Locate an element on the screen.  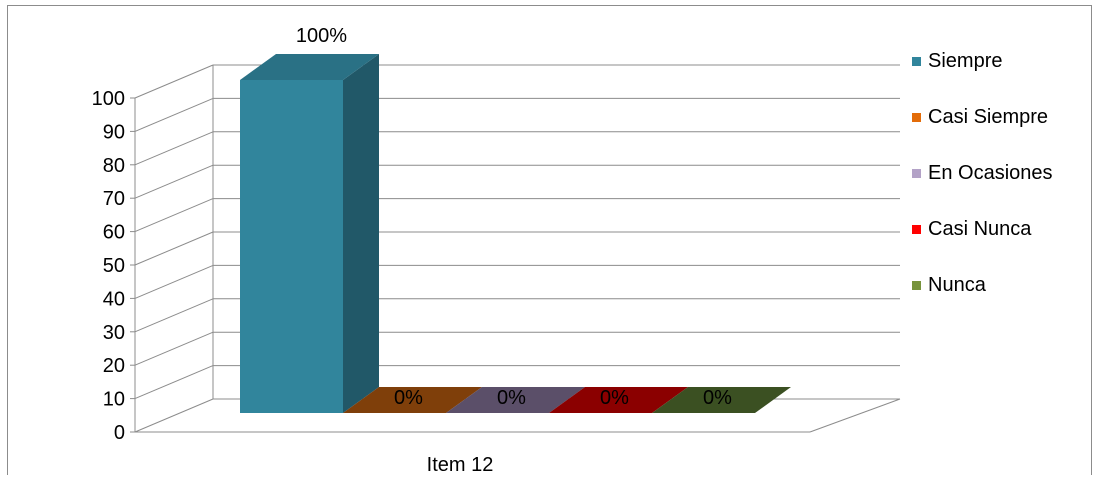
bar-casi-nunca is located at coordinates (618, 400).